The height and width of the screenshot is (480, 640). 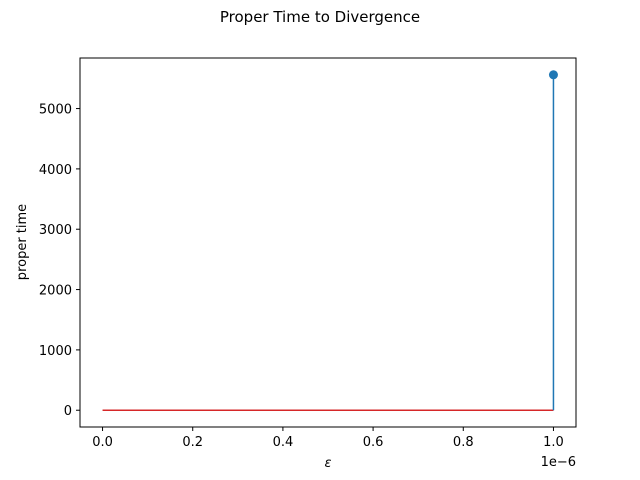 What do you see at coordinates (55, 351) in the screenshot?
I see `y-tick-label: 1000` at bounding box center [55, 351].